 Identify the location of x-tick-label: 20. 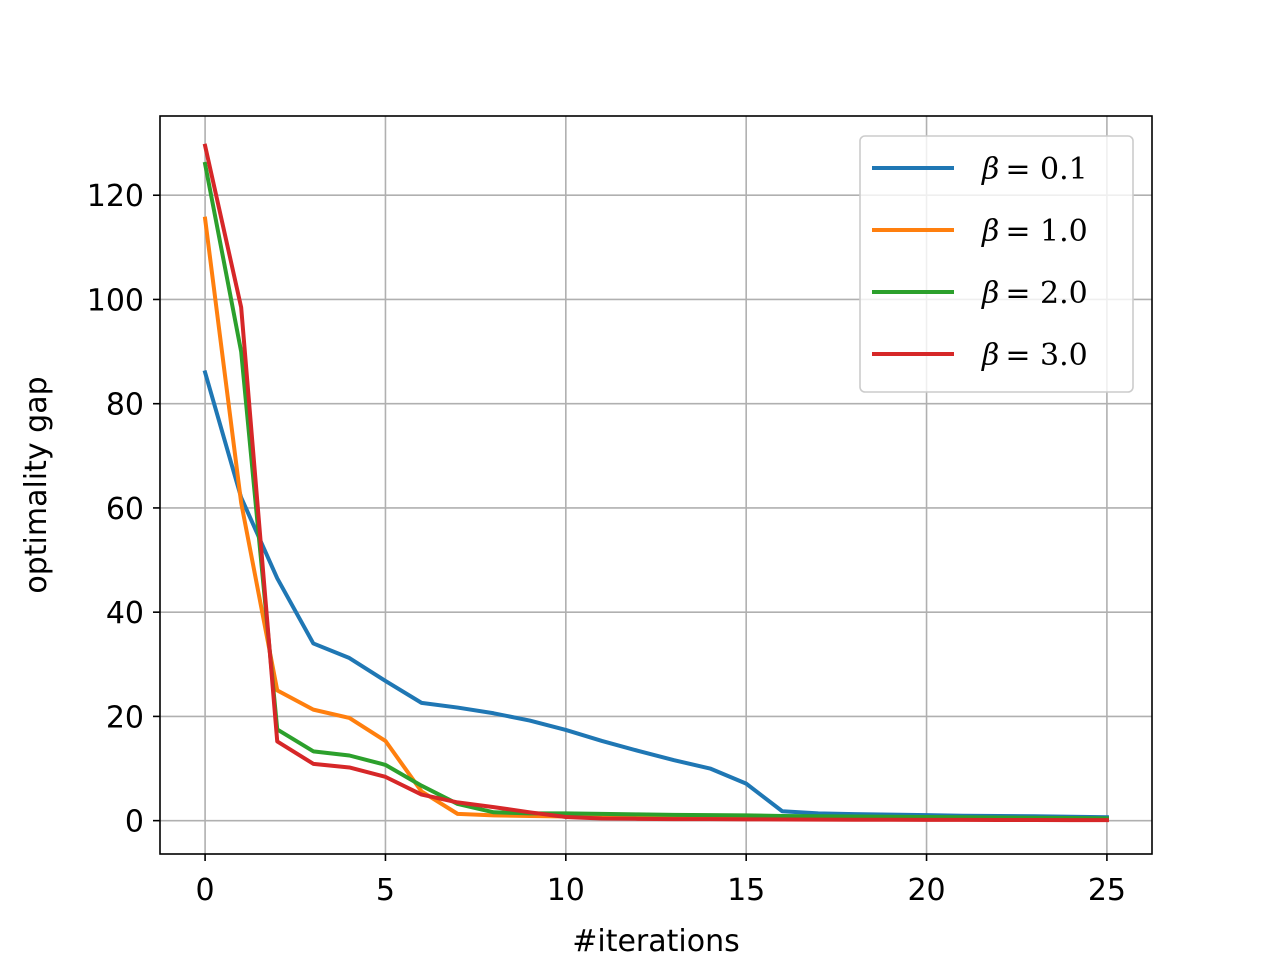
(926, 890).